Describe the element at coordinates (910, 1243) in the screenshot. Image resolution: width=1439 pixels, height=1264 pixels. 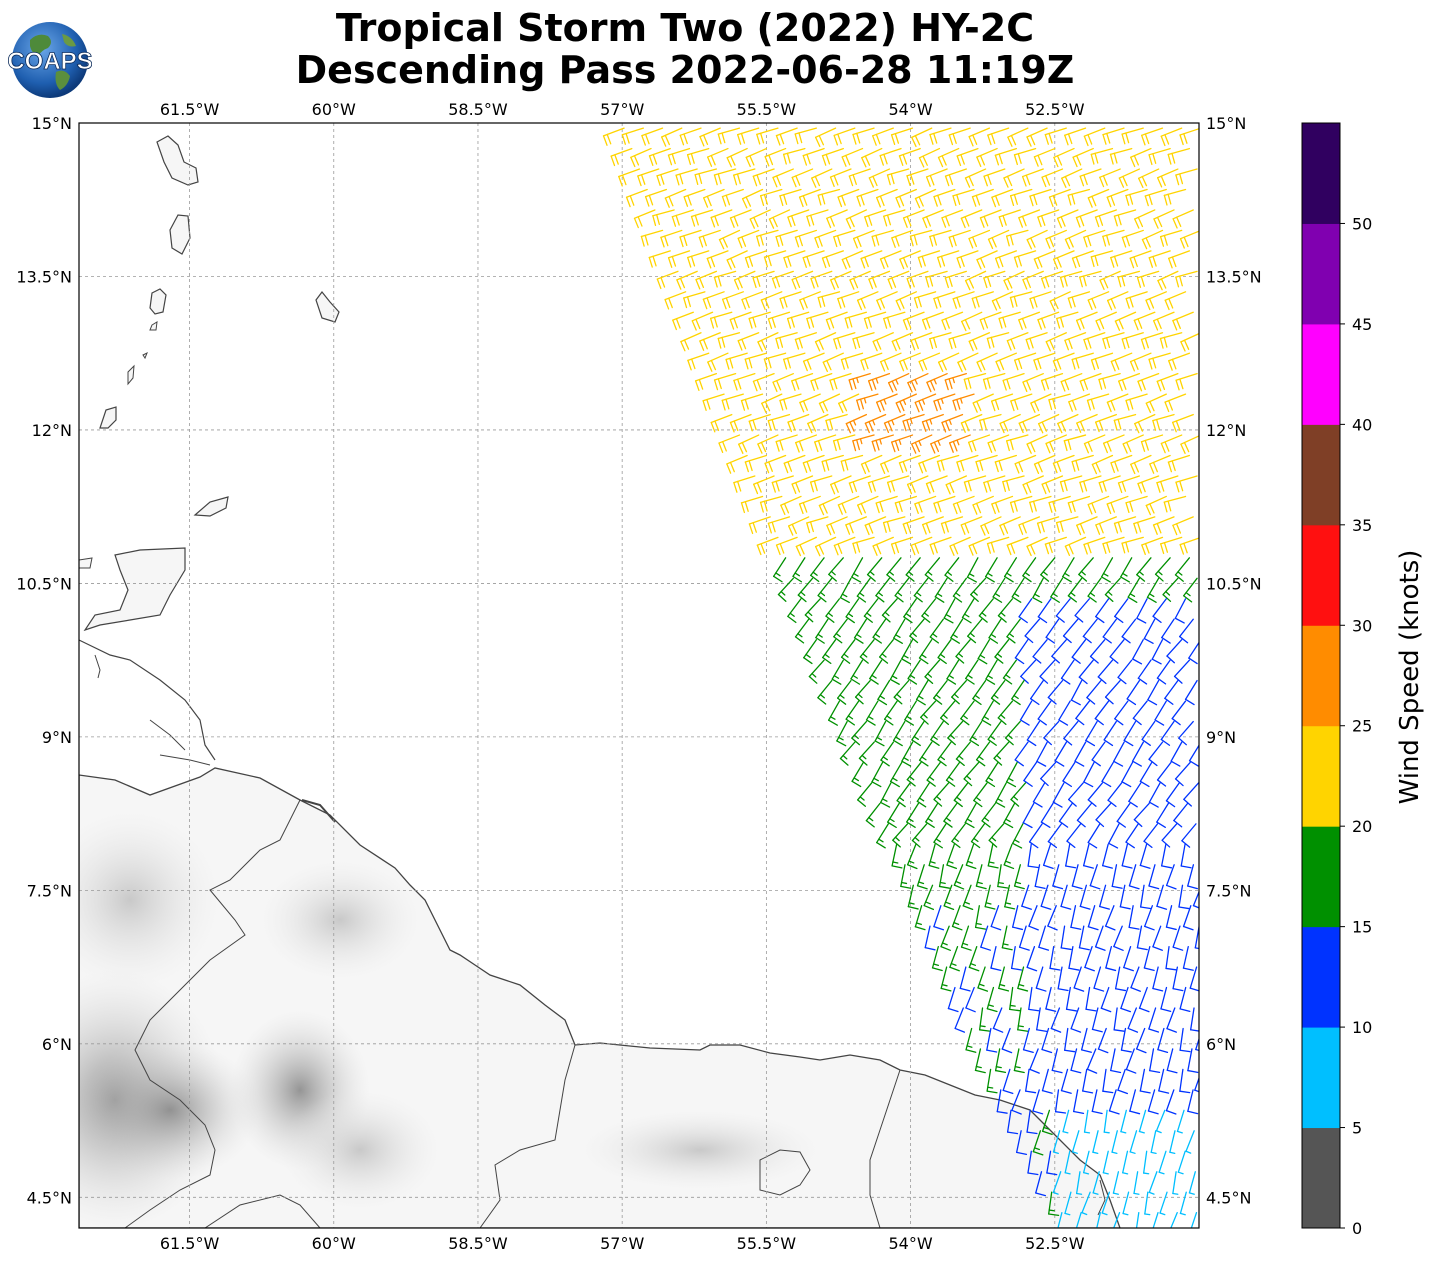
I see `lon-tick-label-bottom: 54°W` at that location.